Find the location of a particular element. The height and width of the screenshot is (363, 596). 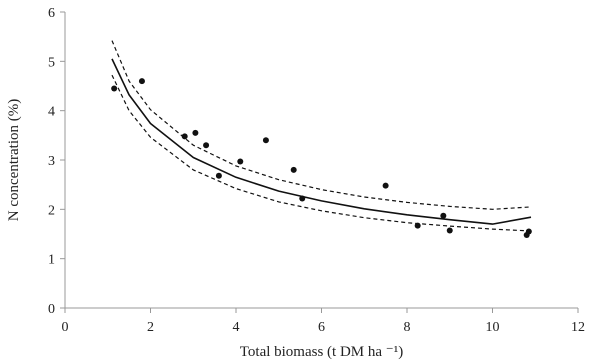

y-tick-label: 1 is located at coordinates (51, 260).